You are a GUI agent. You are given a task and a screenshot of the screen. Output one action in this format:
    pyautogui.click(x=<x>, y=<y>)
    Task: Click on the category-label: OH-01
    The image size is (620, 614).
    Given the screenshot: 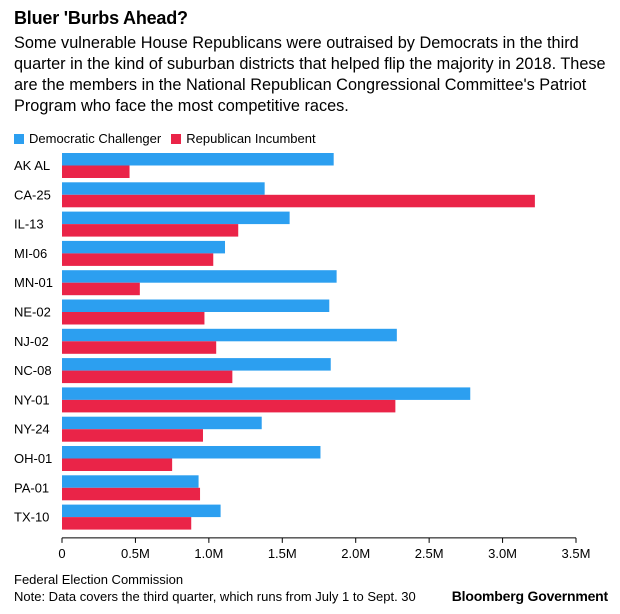 What is the action you would take?
    pyautogui.click(x=33, y=458)
    